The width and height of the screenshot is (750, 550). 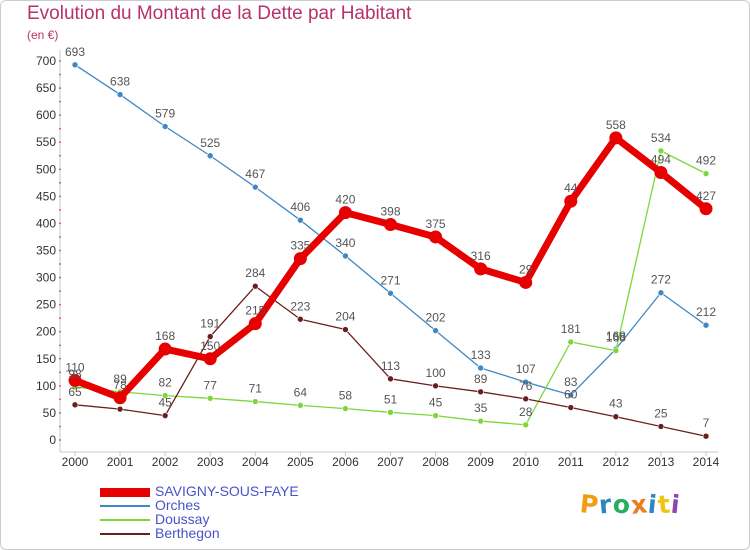 I want to click on data-label-savigny-sous-faye: 335, so click(x=300, y=246).